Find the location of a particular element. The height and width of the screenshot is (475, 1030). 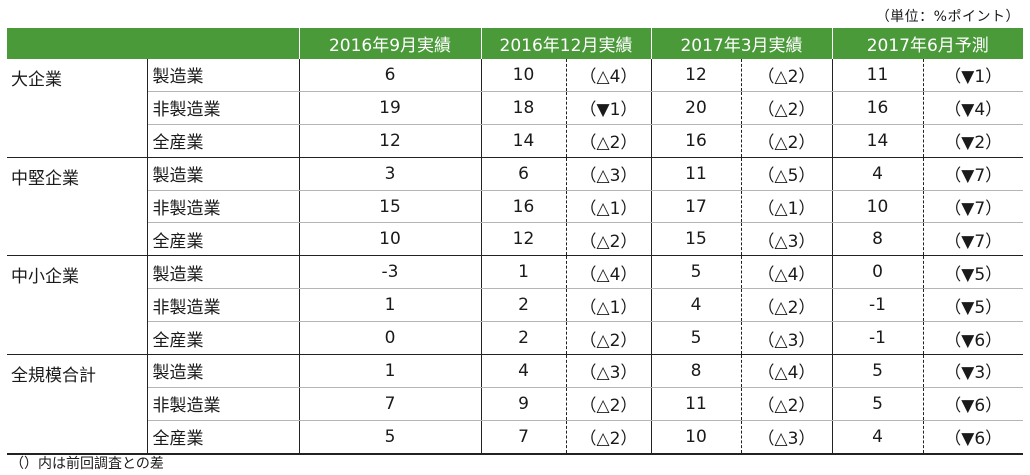

table-row: 非製造業 7 9 （△2） 11 （△2） 5 （▼6） is located at coordinates (515, 404).